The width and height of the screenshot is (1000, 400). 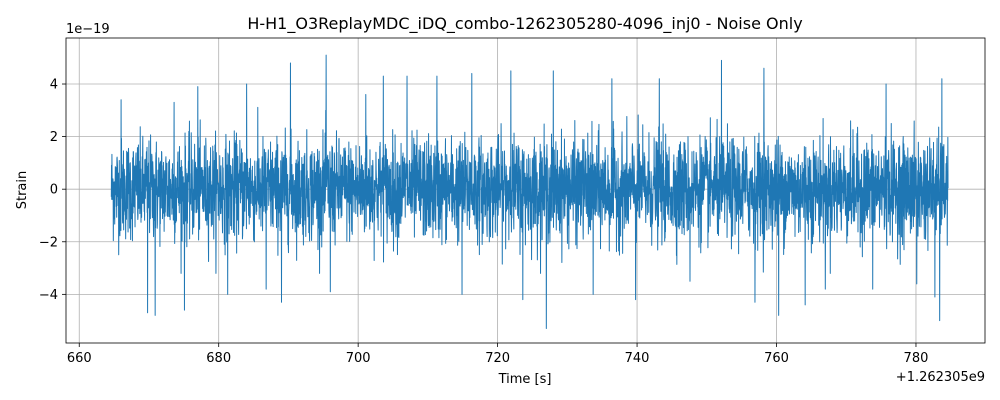 I want to click on x-tick-label: 660, so click(x=79, y=358).